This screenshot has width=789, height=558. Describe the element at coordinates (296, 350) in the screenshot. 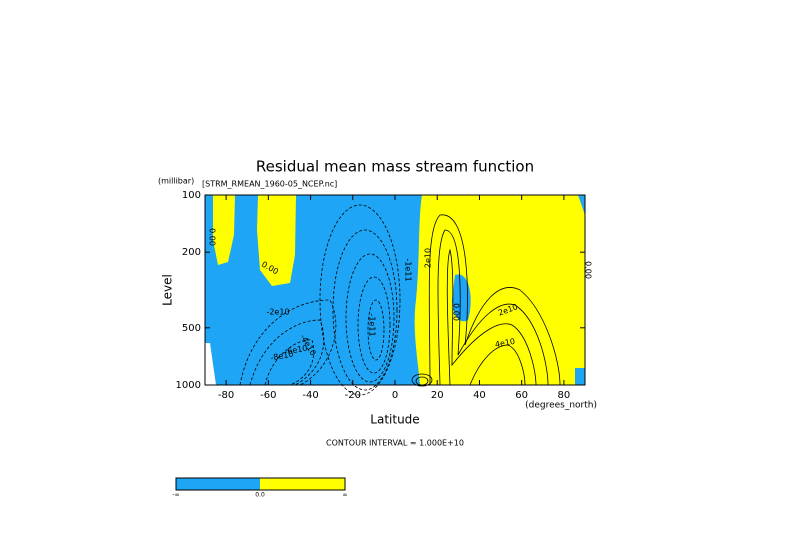

I see `contour-label: -6e10` at that location.